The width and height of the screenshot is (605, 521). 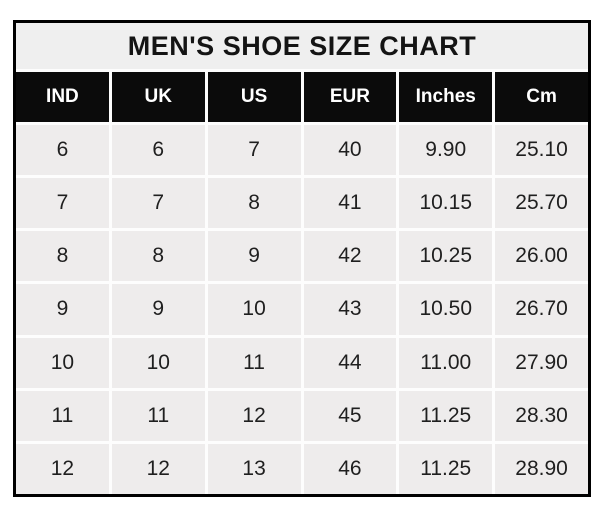 I want to click on table-cell: 27.90, so click(x=541, y=362).